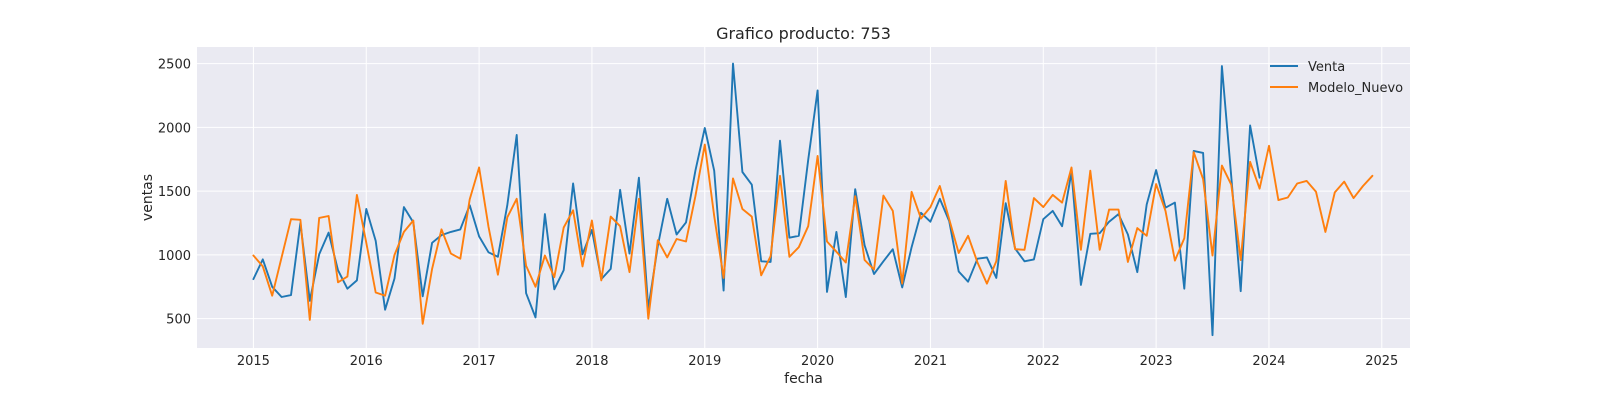  What do you see at coordinates (479, 361) in the screenshot?
I see `x-tick-label: 2017` at bounding box center [479, 361].